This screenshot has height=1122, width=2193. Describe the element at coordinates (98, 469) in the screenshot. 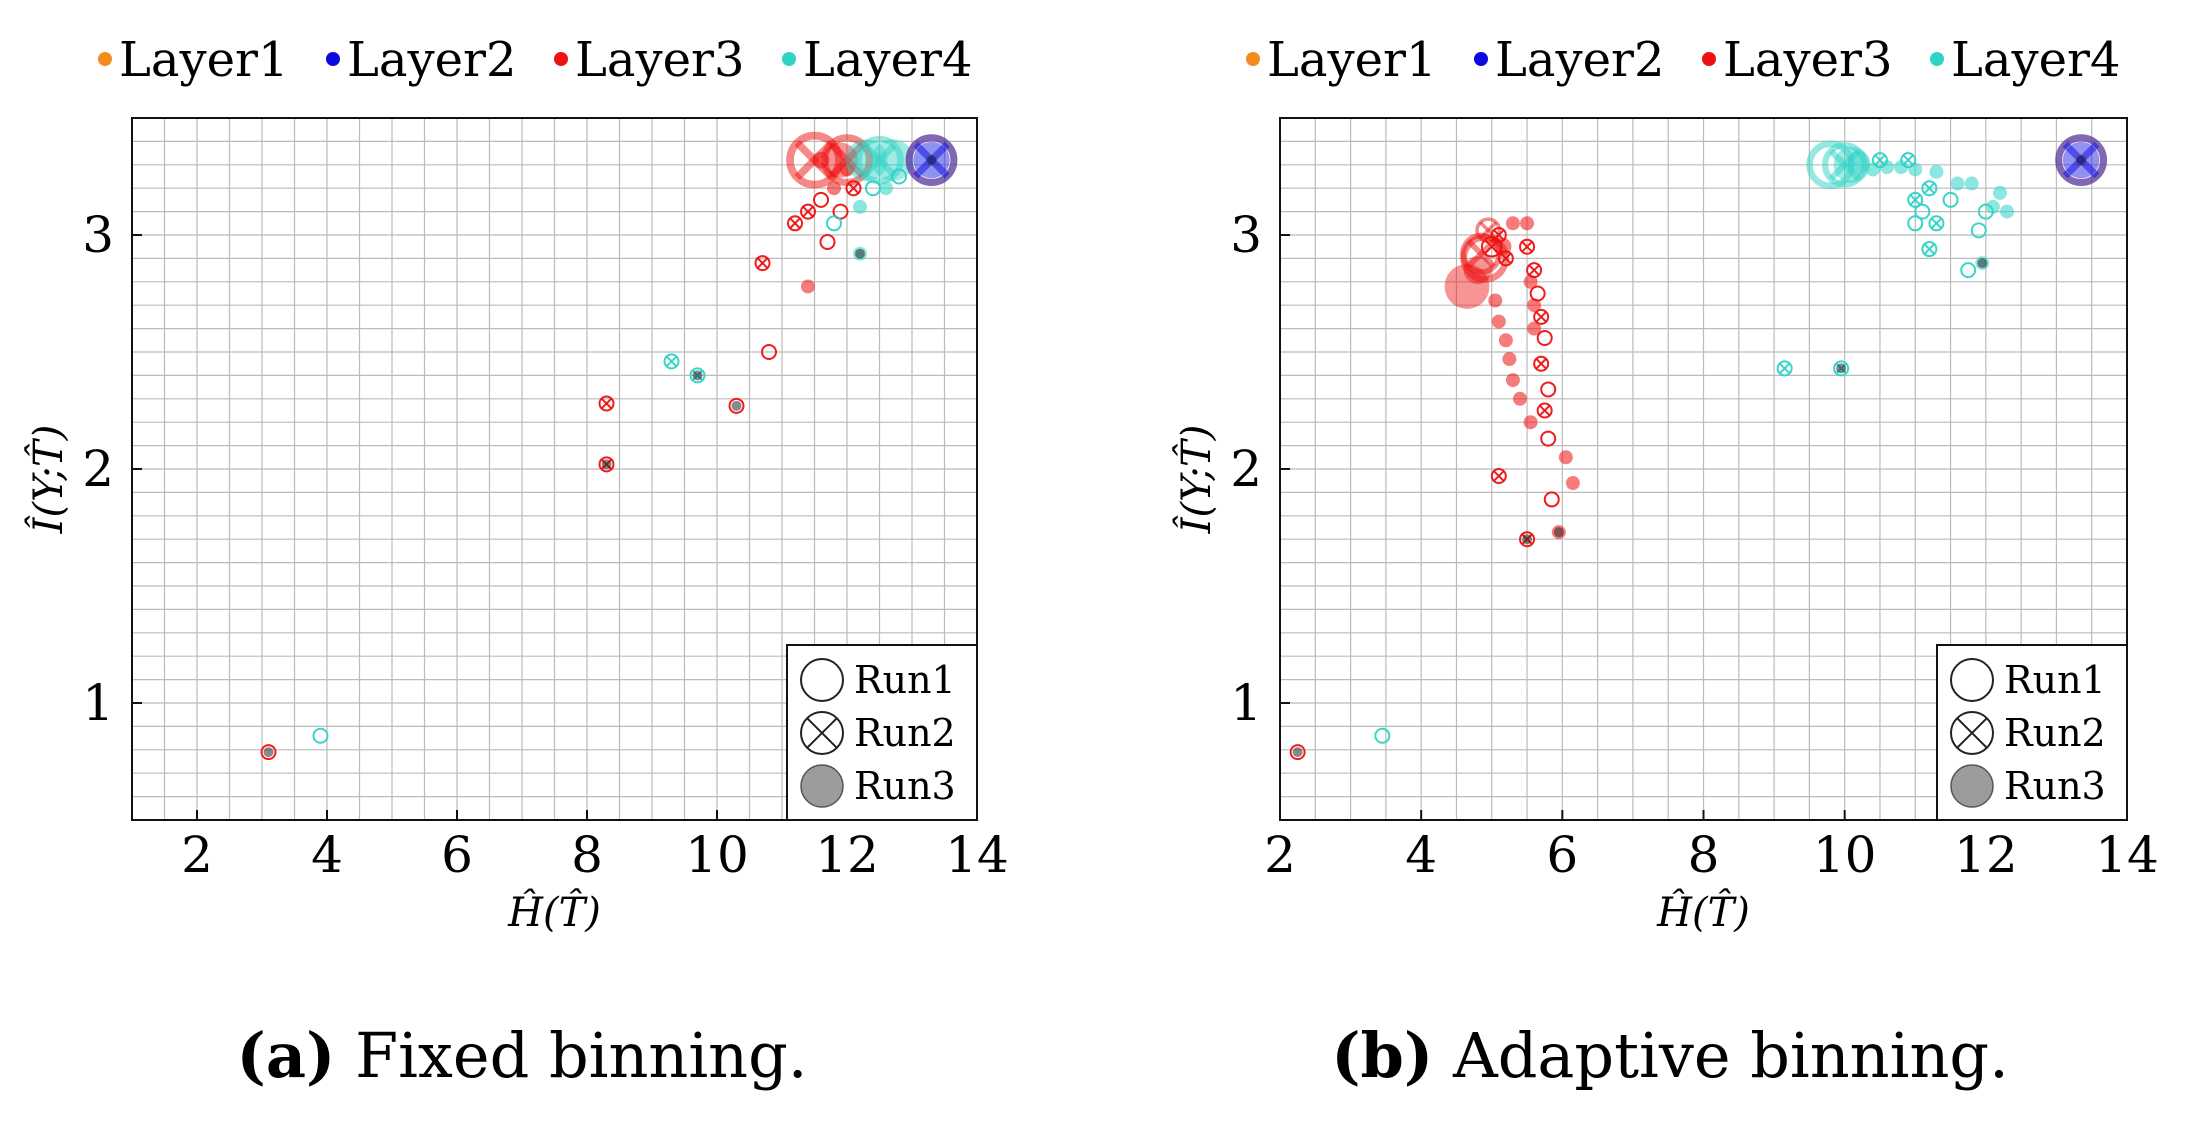

I see `y-tick-label: 2` at that location.